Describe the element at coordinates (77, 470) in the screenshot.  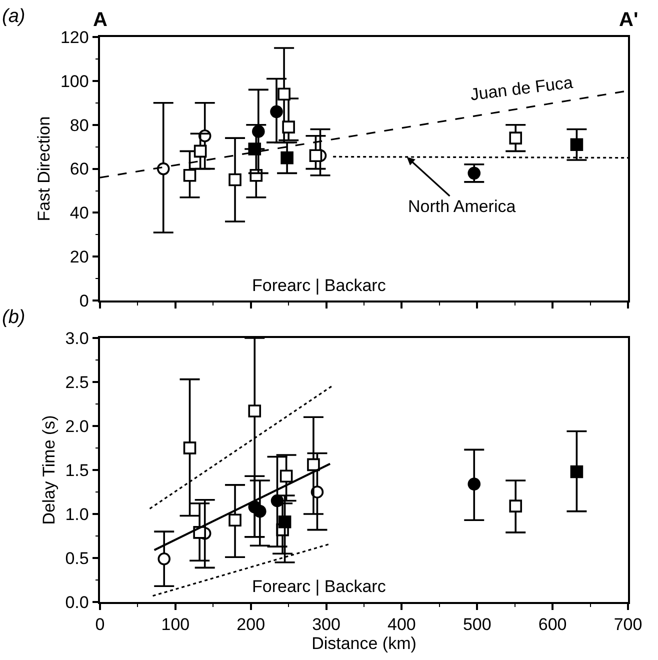
I see `y-tick-label: 1.5` at that location.